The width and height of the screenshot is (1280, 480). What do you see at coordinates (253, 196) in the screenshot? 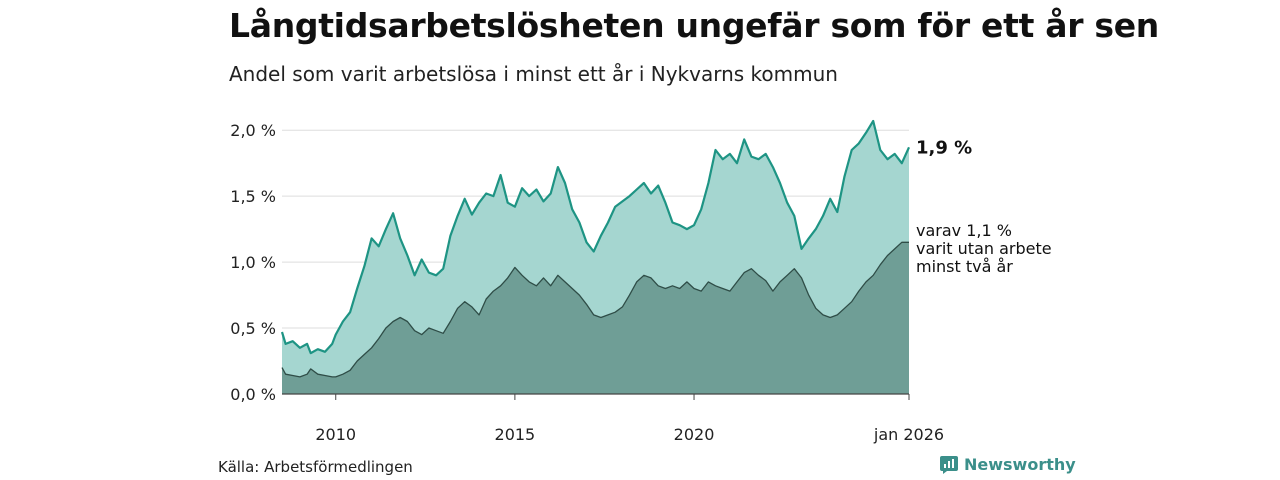
I see `y-tick-label: 1,5 %` at bounding box center [253, 196].